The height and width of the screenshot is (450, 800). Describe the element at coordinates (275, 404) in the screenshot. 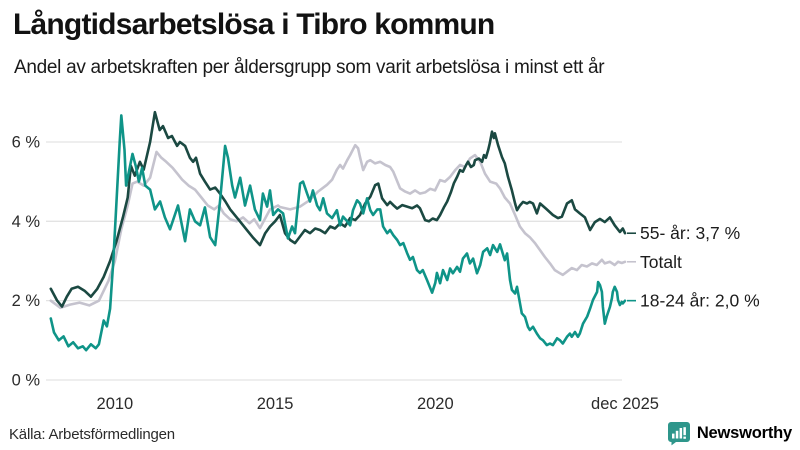

I see `x-tick-label: 2015` at that location.